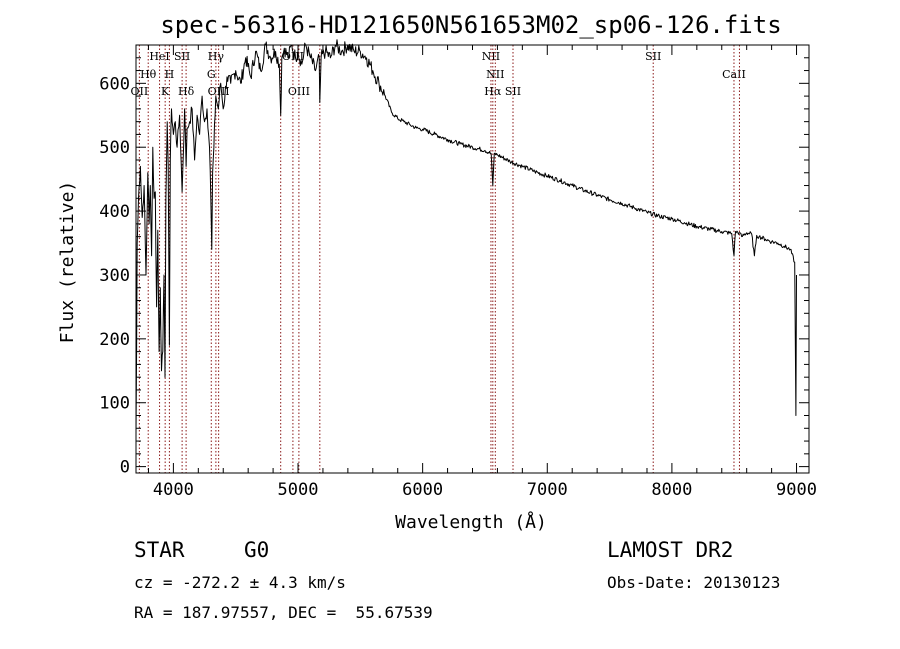  What do you see at coordinates (125, 468) in the screenshot?
I see `y-tick-label-0: 0` at bounding box center [125, 468].